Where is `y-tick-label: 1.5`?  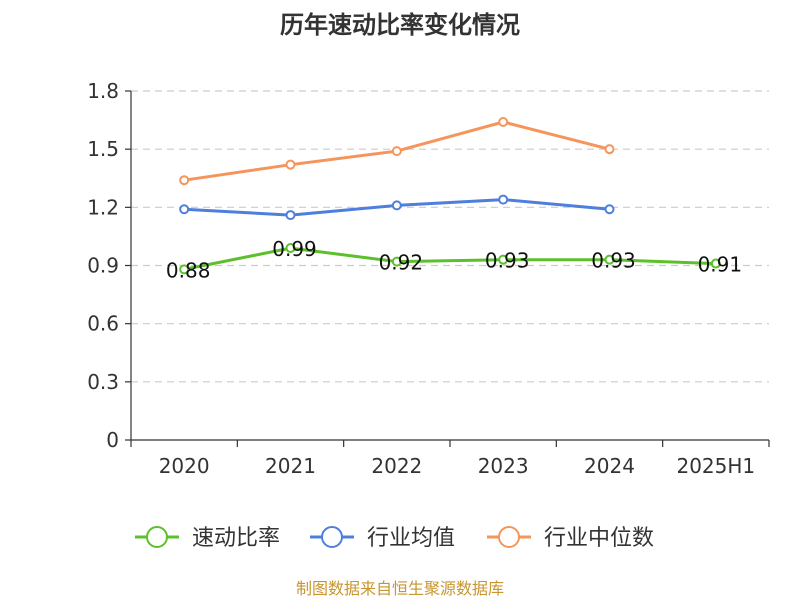
y-tick-label: 1.5 is located at coordinates (103, 149).